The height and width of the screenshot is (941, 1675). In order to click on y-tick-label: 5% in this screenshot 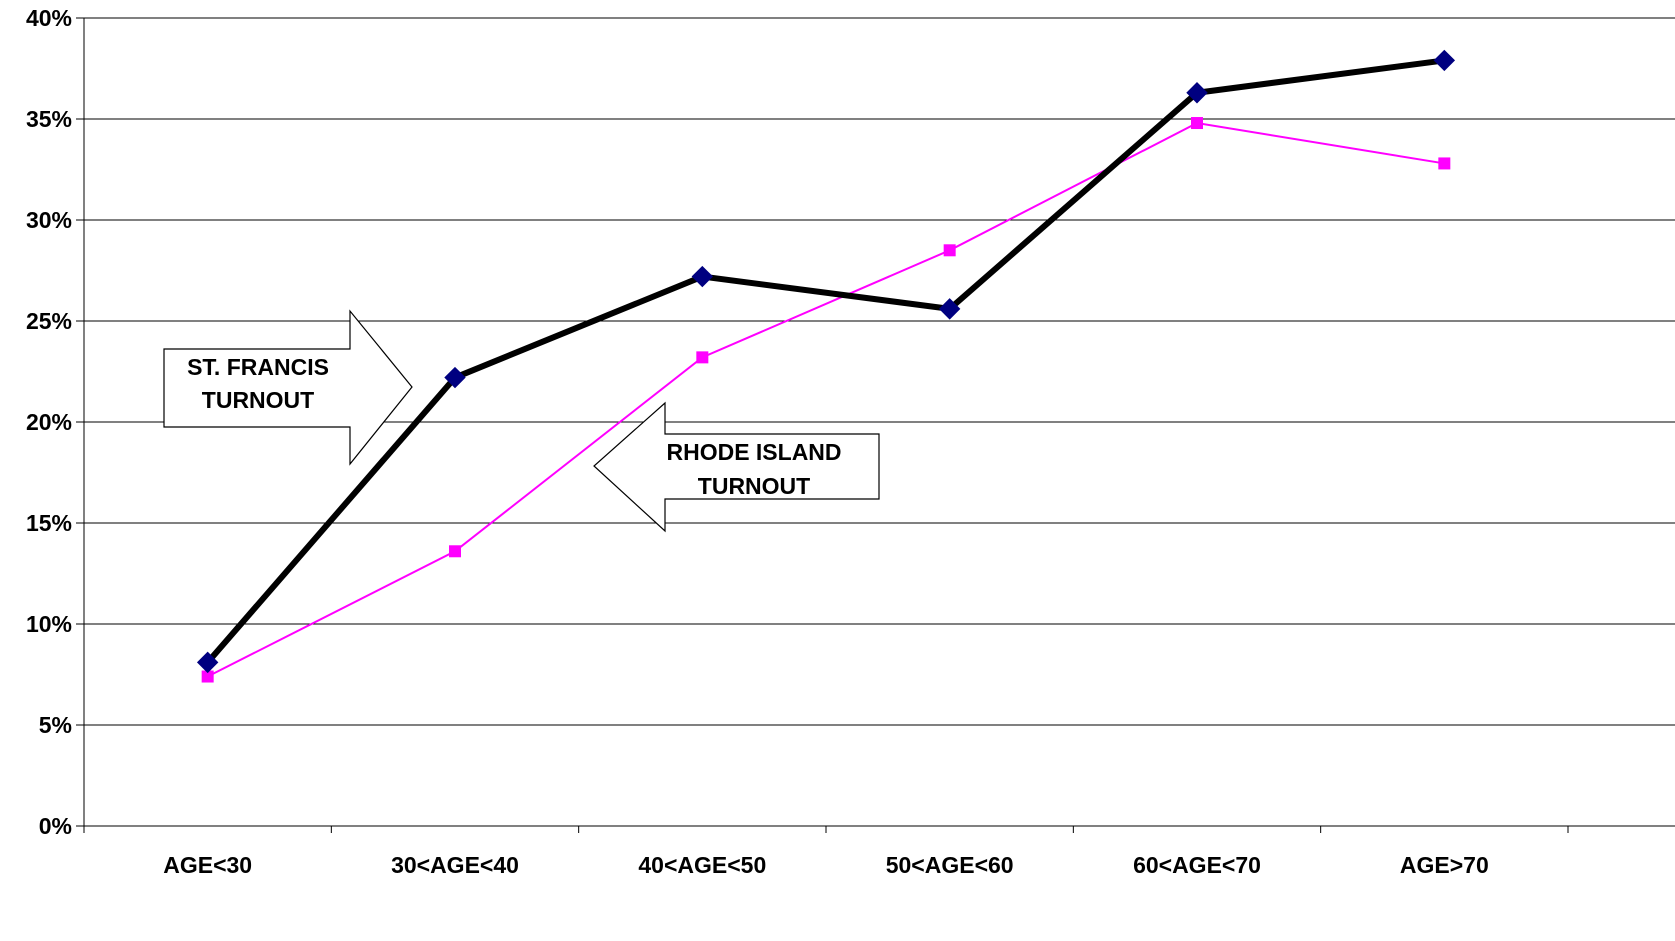, I will do `click(55, 725)`.